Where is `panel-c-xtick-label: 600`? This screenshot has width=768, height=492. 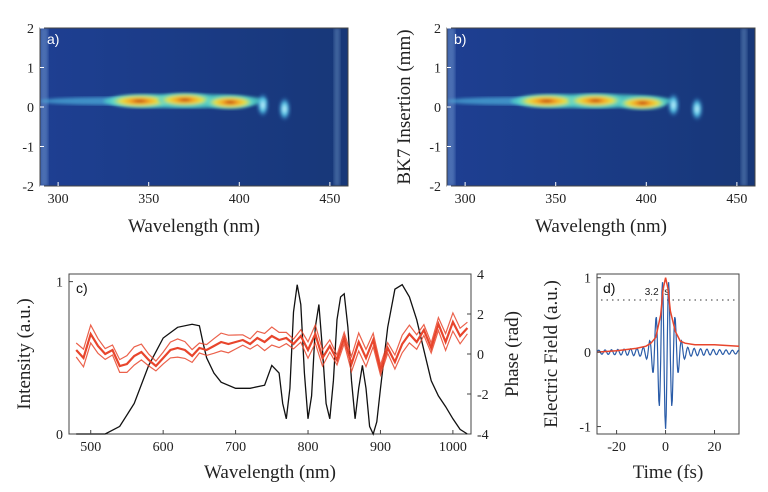 panel-c-xtick-label: 600 is located at coordinates (163, 447).